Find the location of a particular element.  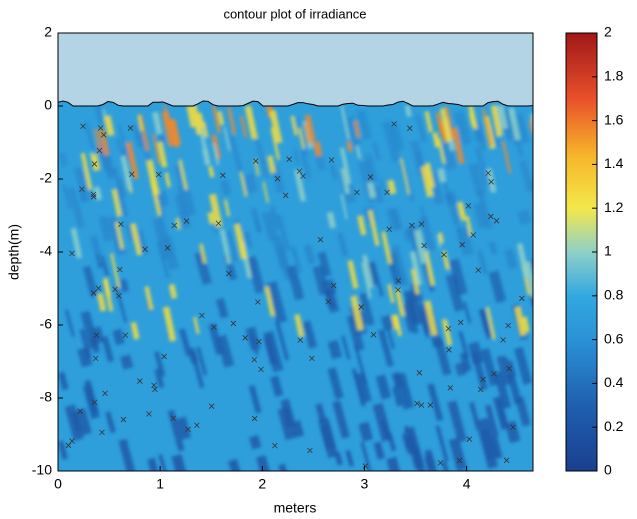

colorbar-tick-label: 1.4 is located at coordinates (614, 163).